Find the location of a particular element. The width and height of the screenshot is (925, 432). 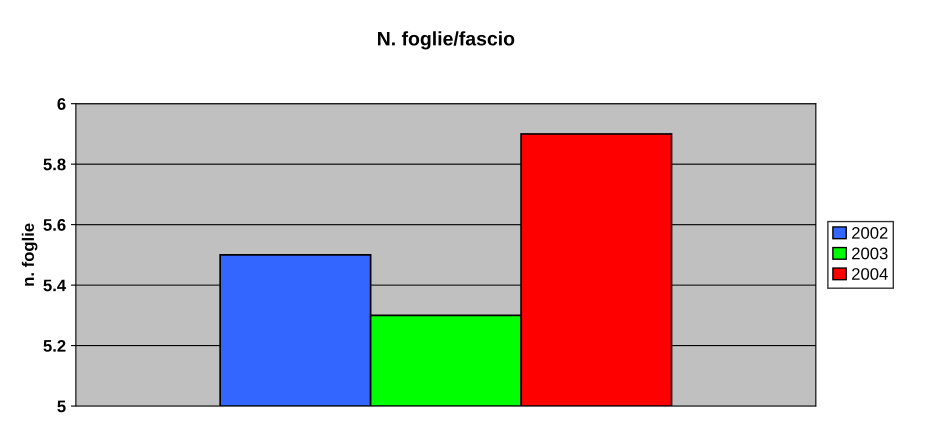

y-tick-label: 5 is located at coordinates (61, 406).